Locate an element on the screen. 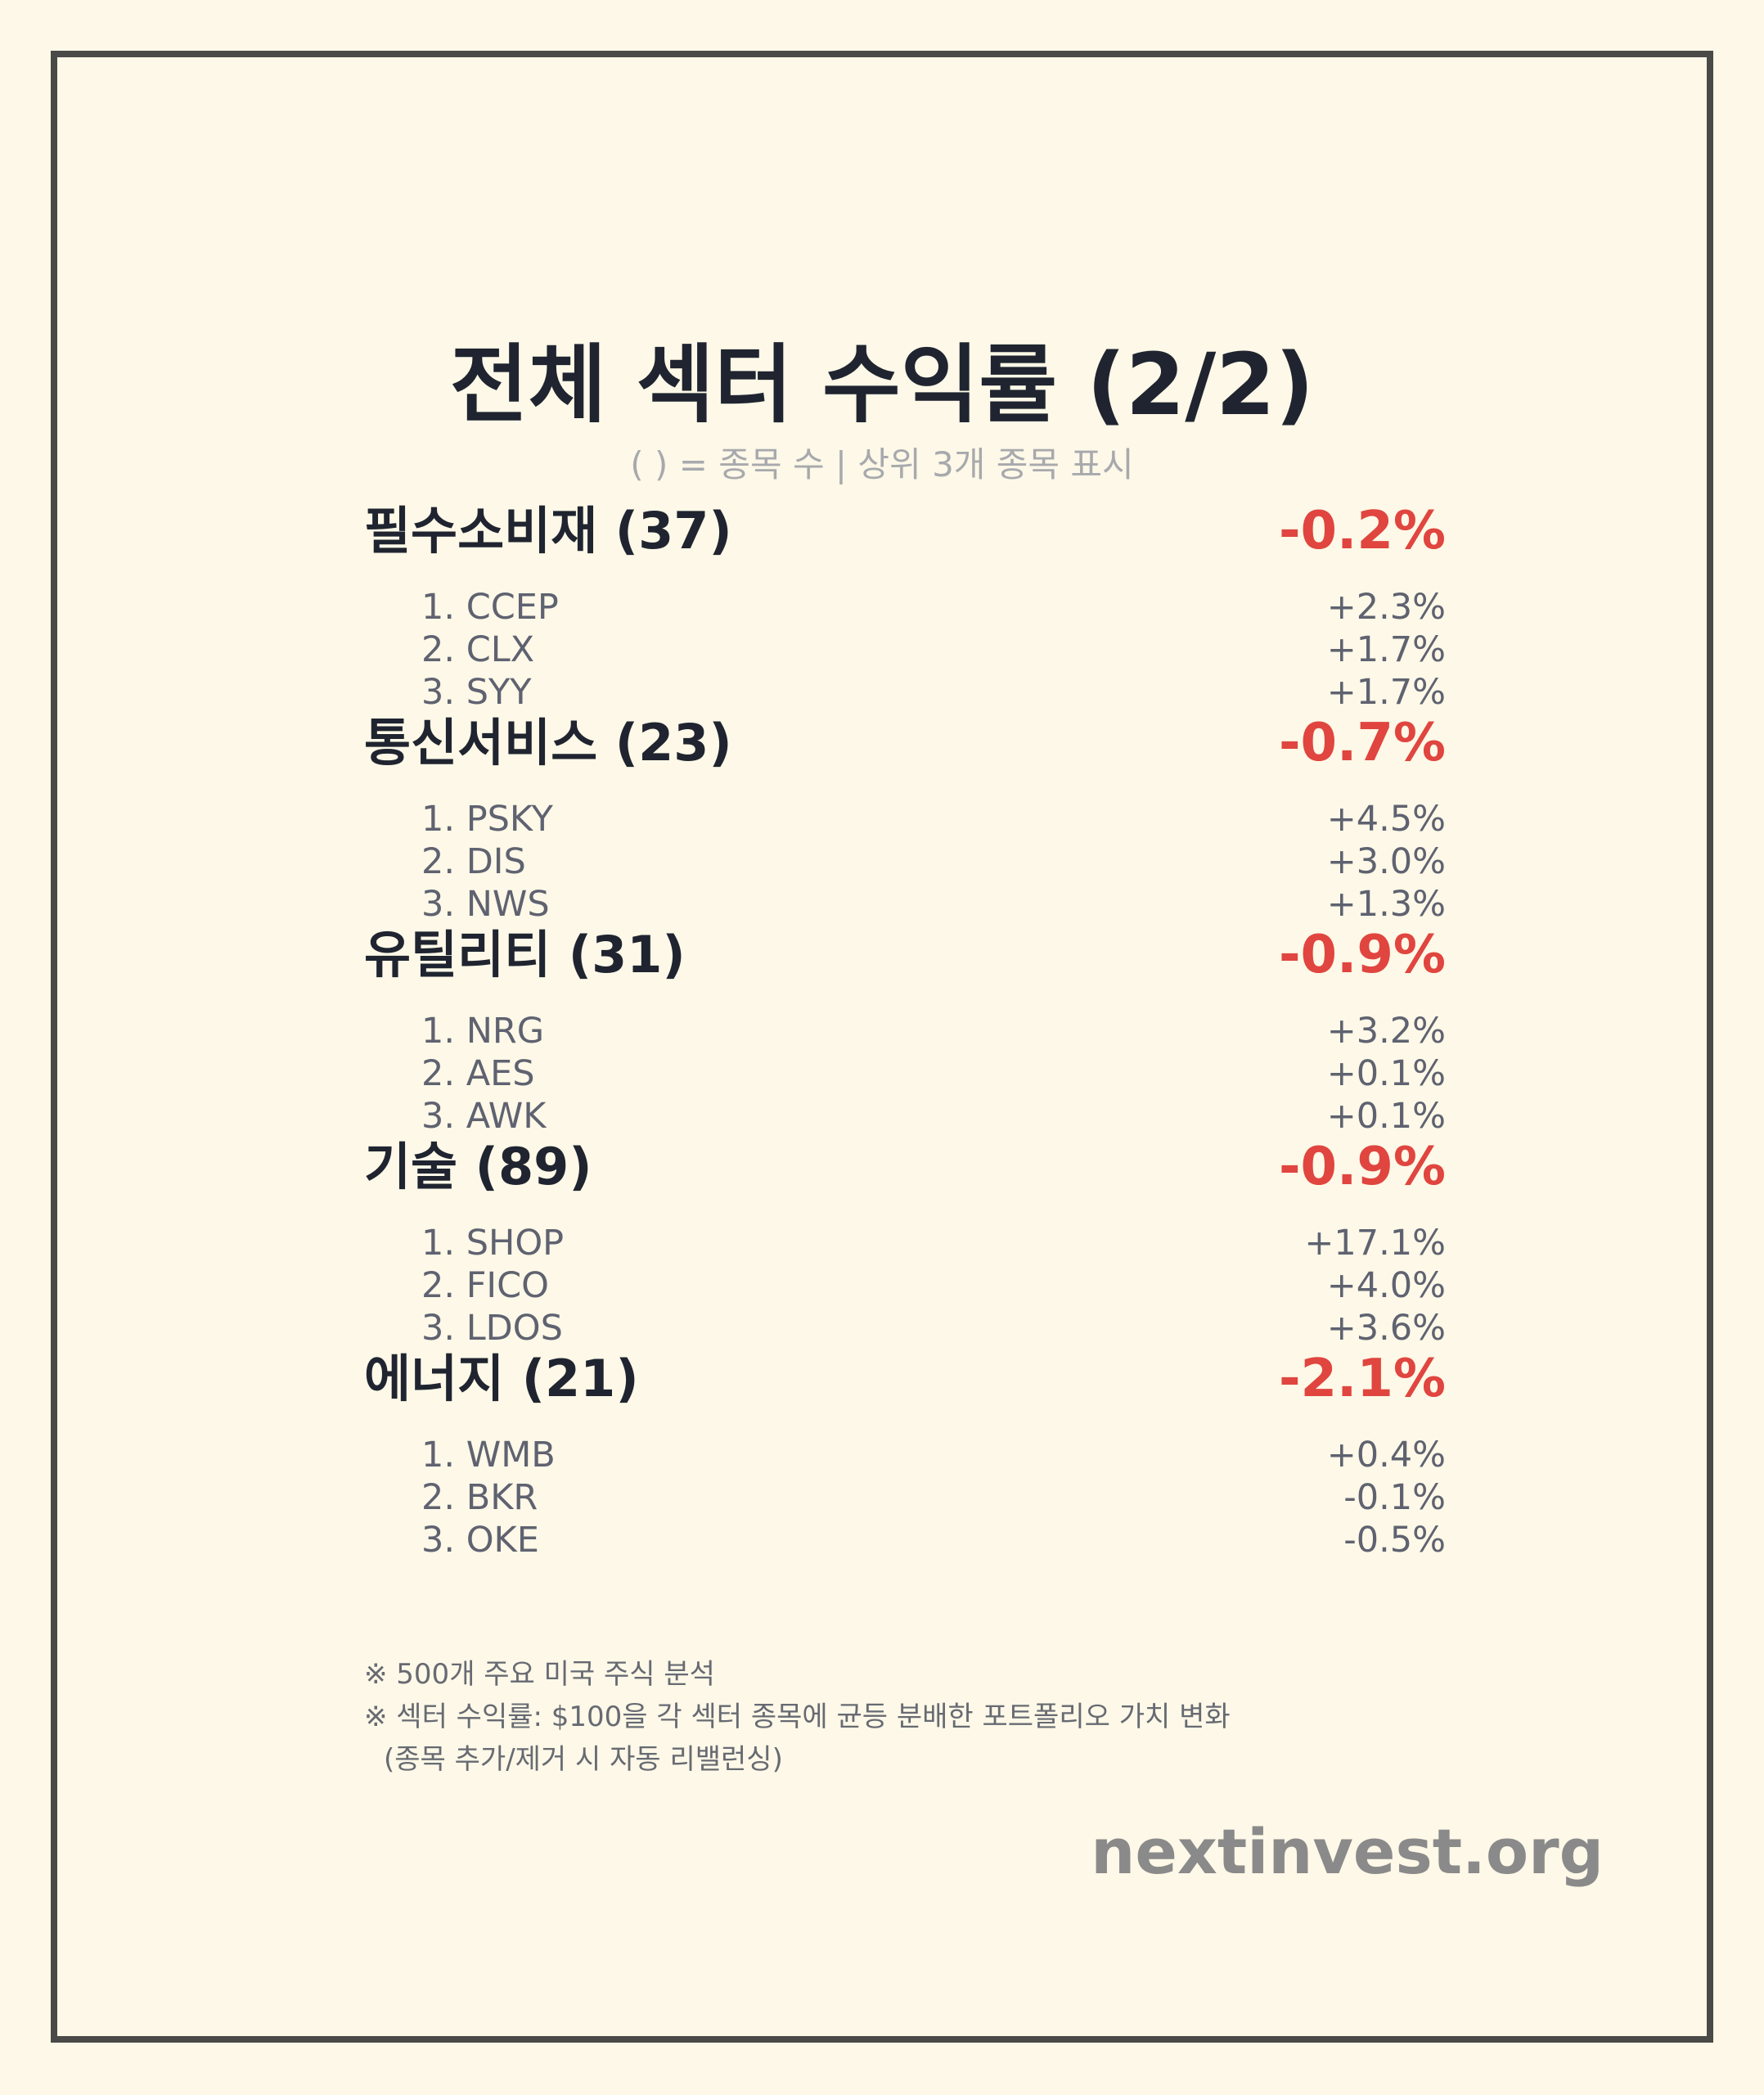 The width and height of the screenshot is (1764, 2095). top-stock-list: 1. WMB +0.4% 2. BKR -0.1% 3. OKE -0.5% is located at coordinates (905, 1498).